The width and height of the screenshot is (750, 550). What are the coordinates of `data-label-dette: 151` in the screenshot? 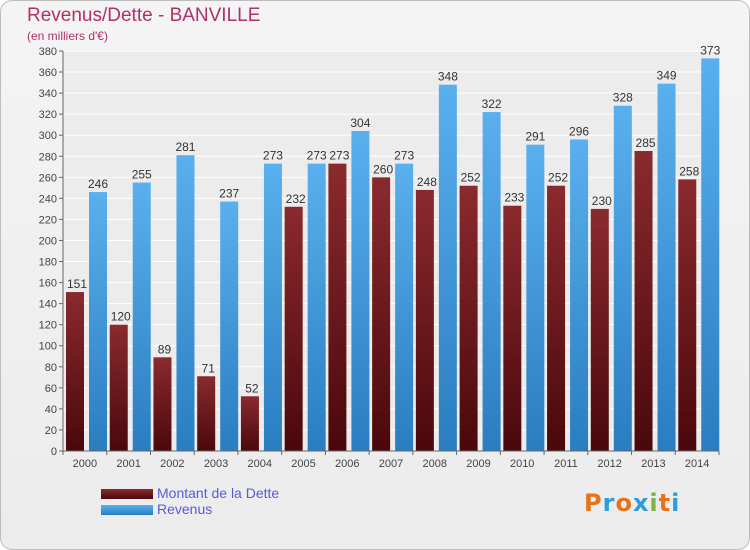 It's located at (77, 284).